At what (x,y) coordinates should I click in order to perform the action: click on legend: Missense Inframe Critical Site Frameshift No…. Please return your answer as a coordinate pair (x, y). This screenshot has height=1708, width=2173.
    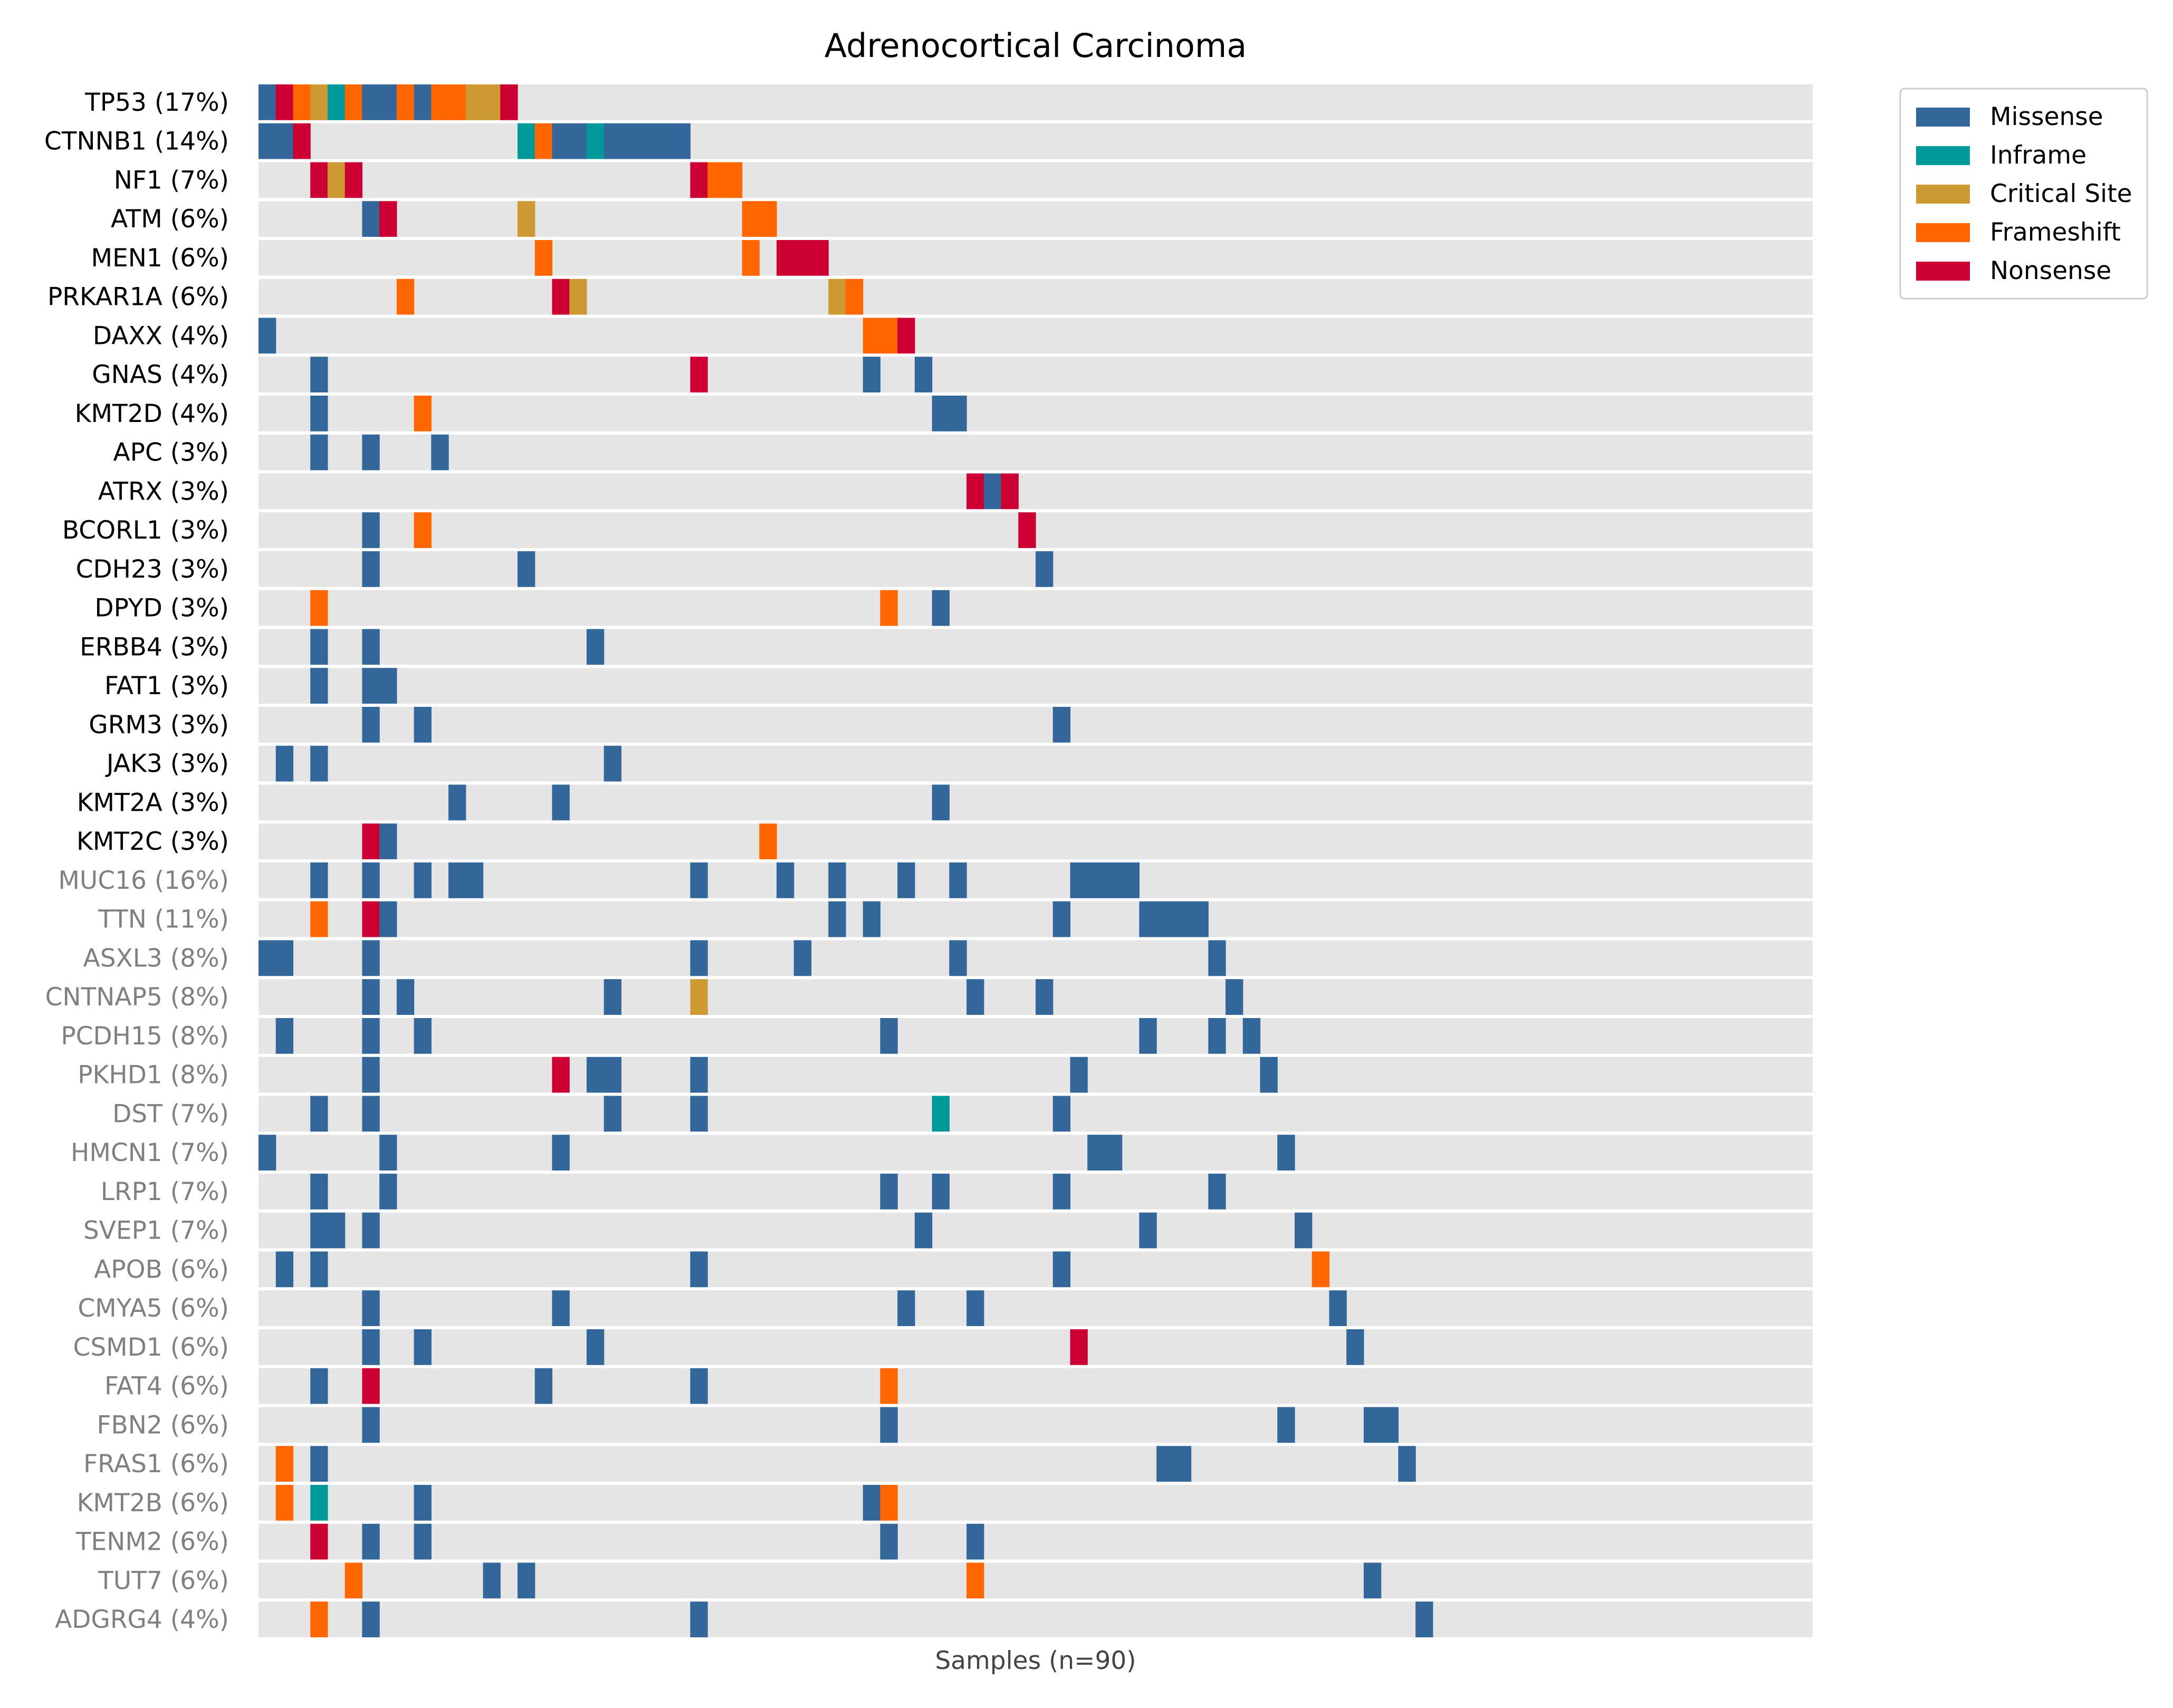
    Looking at the image, I should click on (2023, 194).